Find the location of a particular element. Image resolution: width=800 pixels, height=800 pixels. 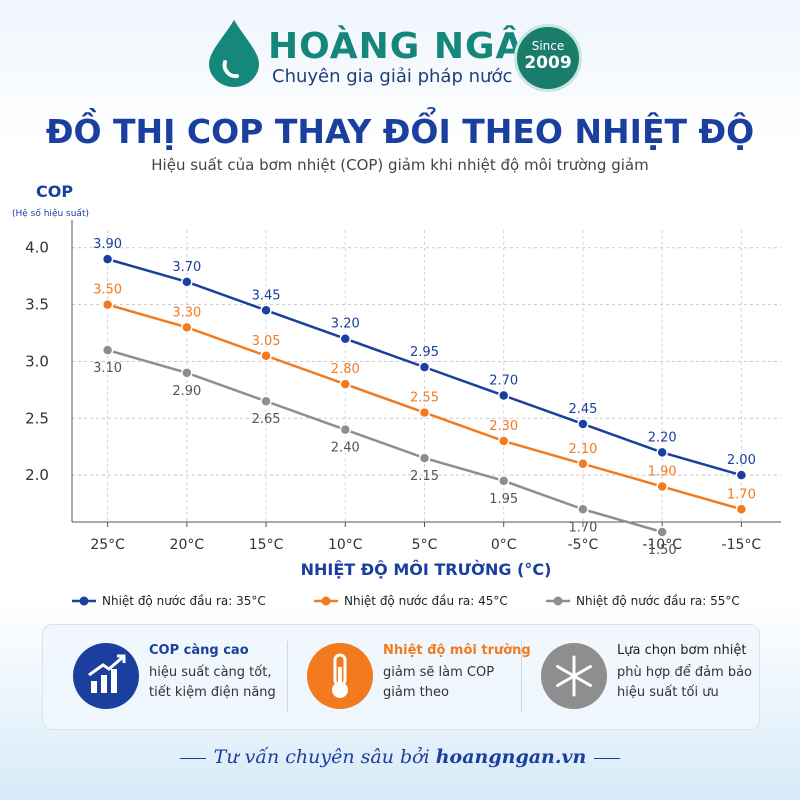

y-tick-label: 3.5 is located at coordinates (37, 305).